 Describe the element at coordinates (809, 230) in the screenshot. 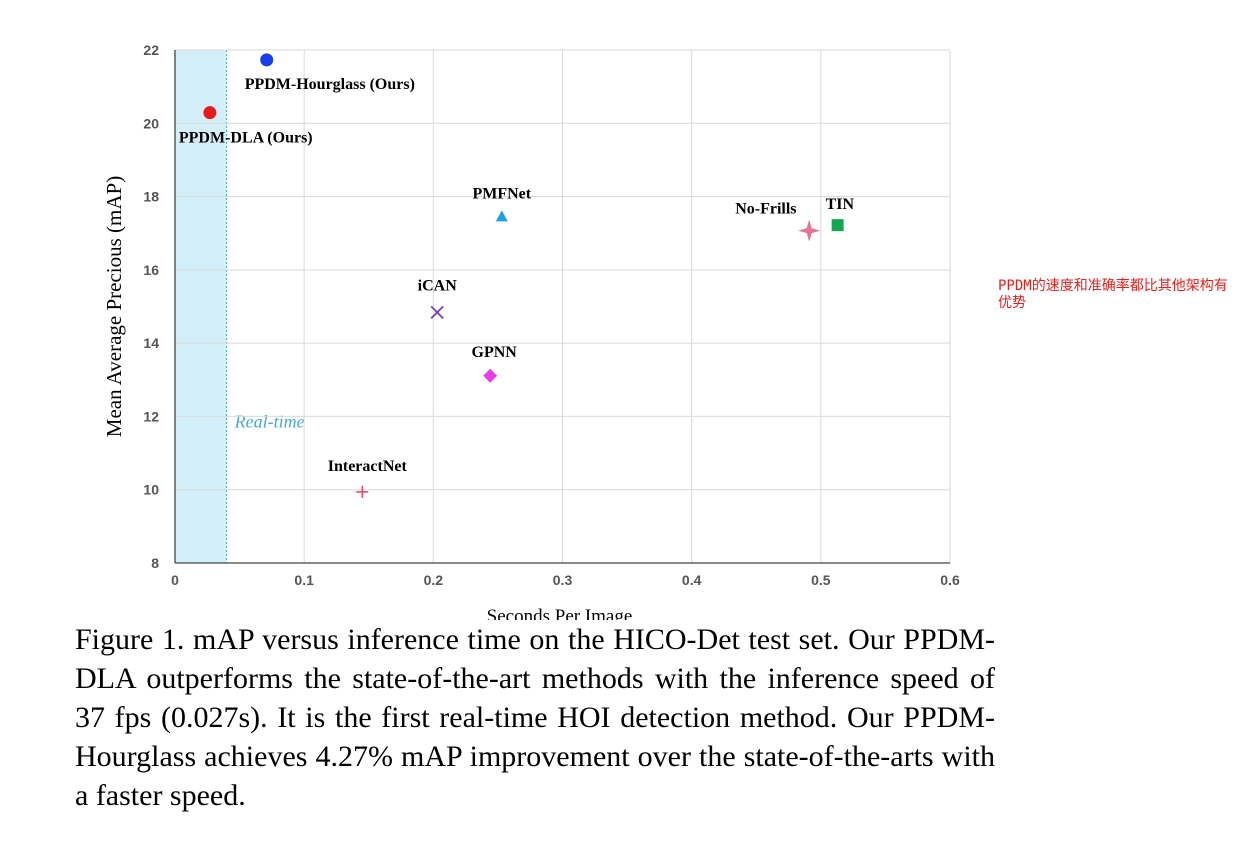

I see `no-frills-point` at that location.